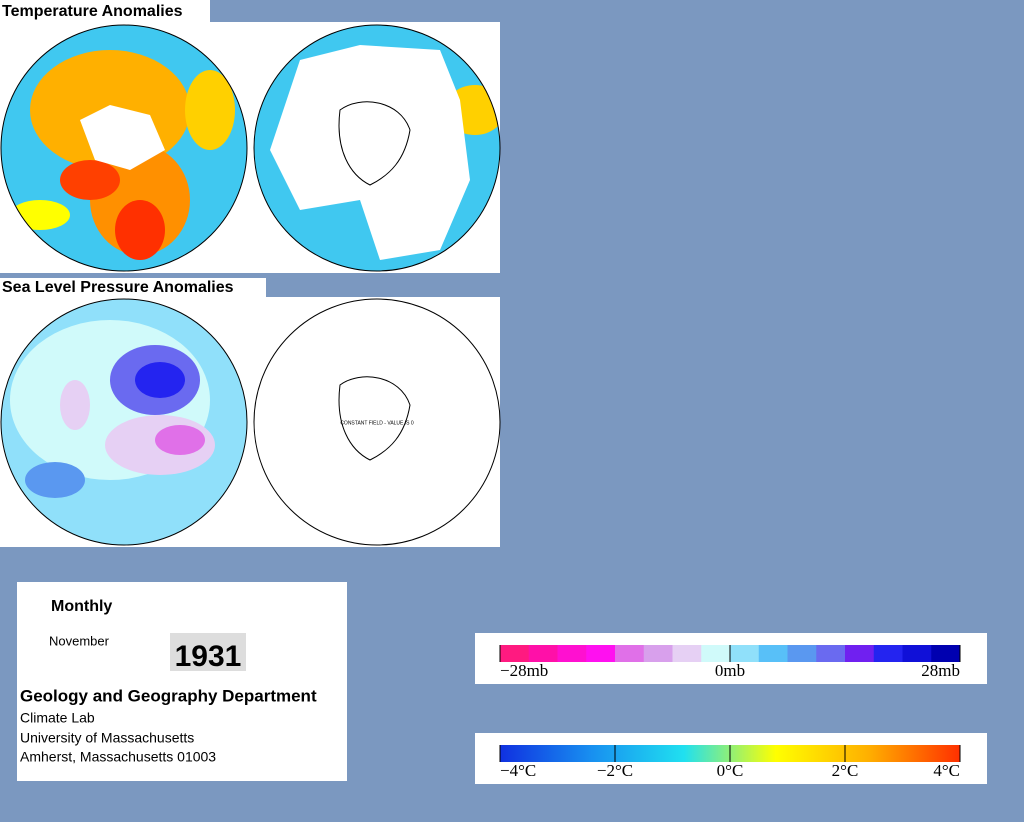 The image size is (1024, 822). I want to click on legend-label: 0°C, so click(730, 770).